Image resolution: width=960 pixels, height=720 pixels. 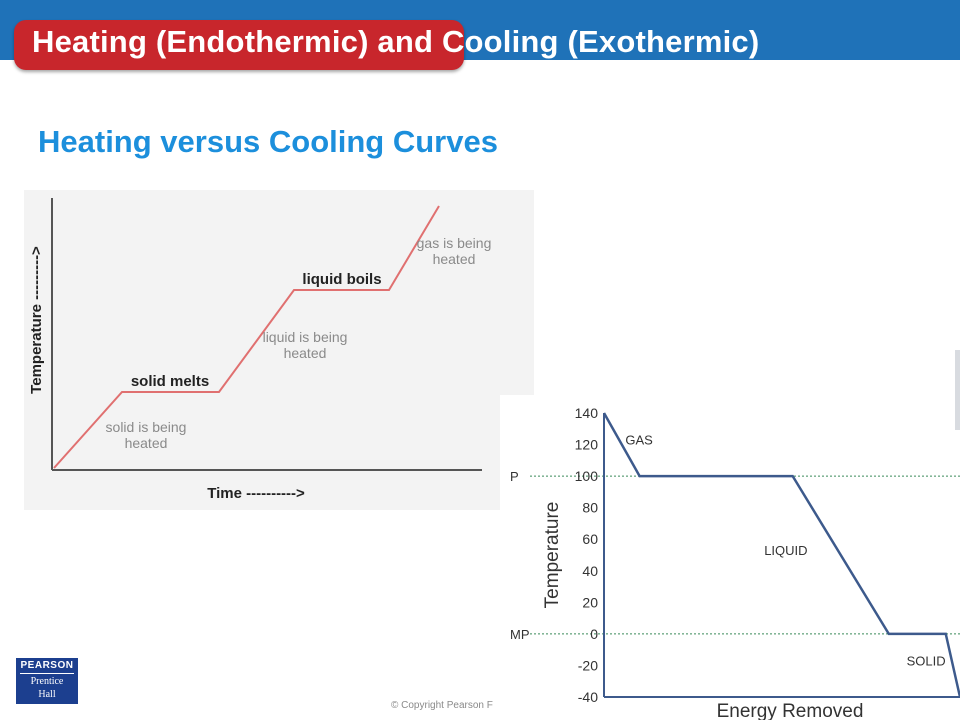 I want to click on copyright-text: © Copyright Pearson F, so click(x=442, y=705).